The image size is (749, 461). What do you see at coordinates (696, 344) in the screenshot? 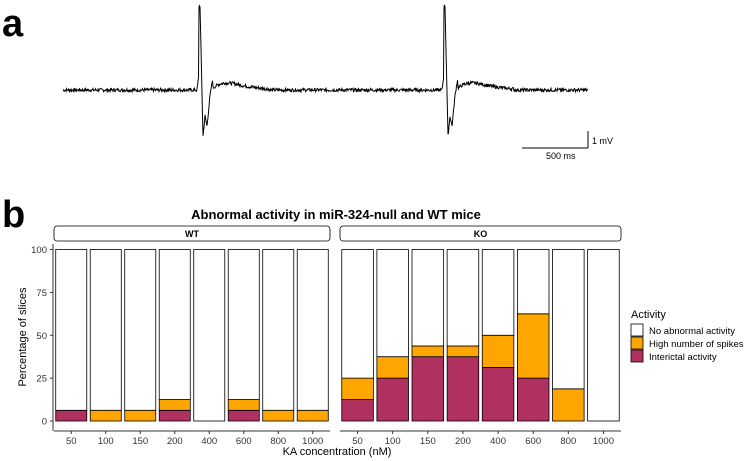
I see `legend-label-high-spikes: High number of spikes` at bounding box center [696, 344].